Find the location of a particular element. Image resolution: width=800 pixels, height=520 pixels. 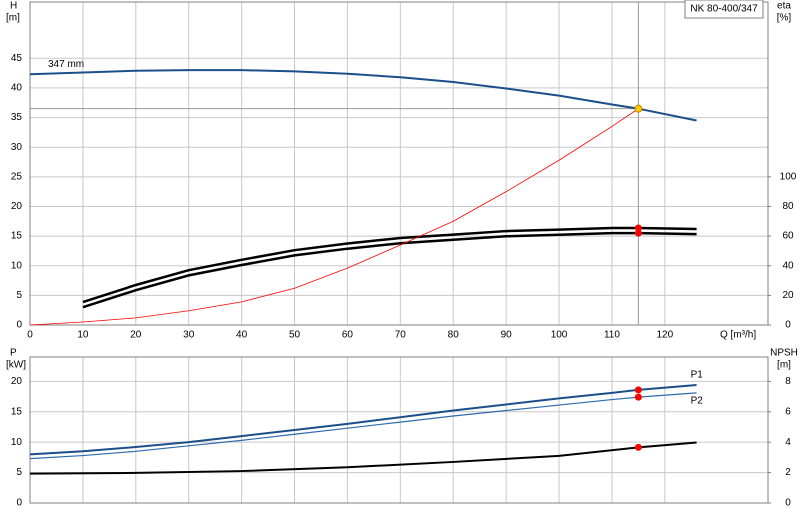

y-tick-label: 30 is located at coordinates (17, 147).